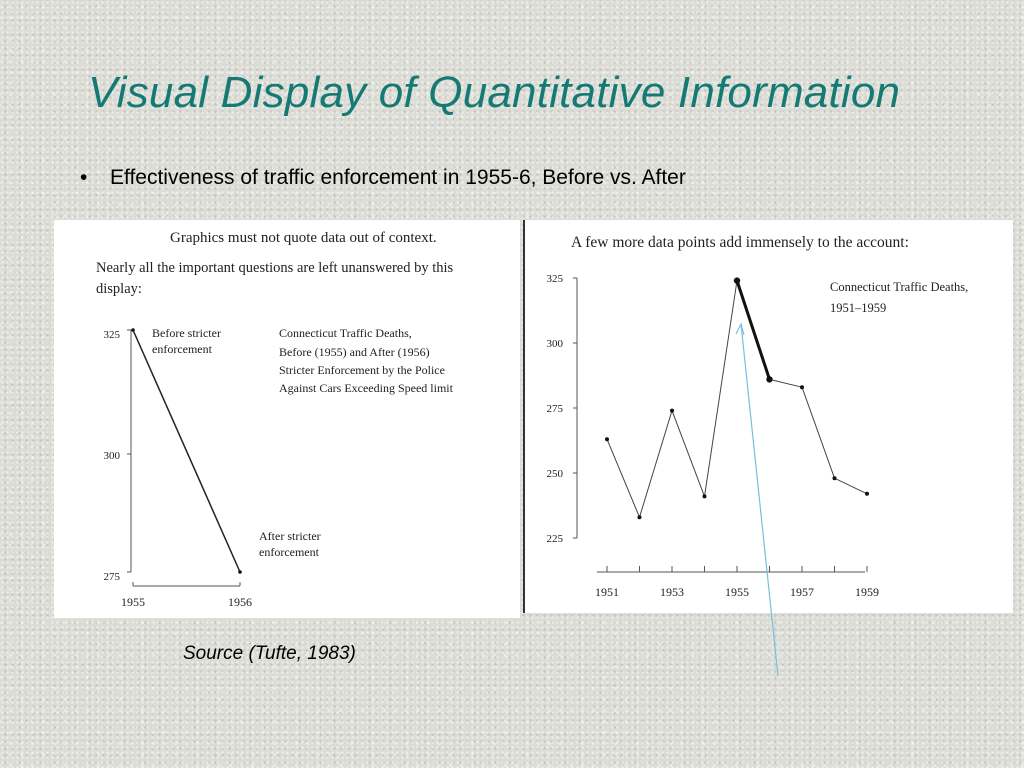  I want to click on figure-subheading-line2: display:, so click(119, 289).